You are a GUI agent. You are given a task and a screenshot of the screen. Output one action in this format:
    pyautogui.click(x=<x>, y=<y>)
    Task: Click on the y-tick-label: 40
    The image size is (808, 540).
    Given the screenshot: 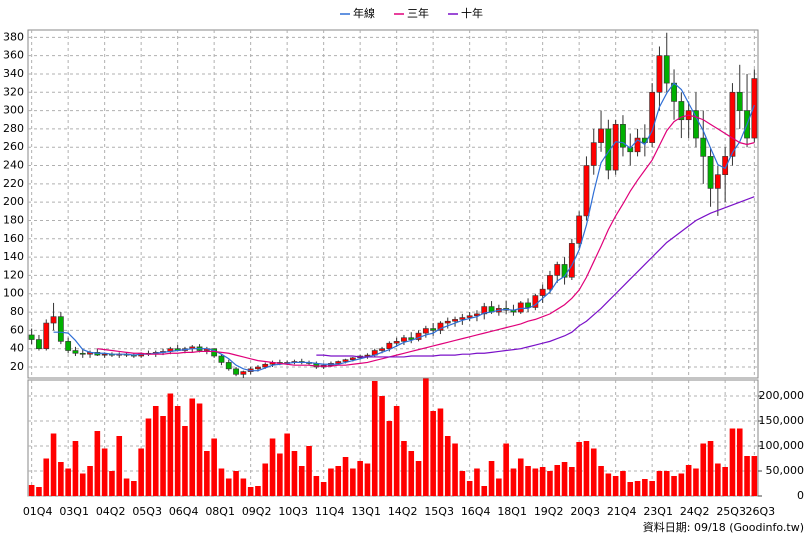 What is the action you would take?
    pyautogui.click(x=17, y=348)
    